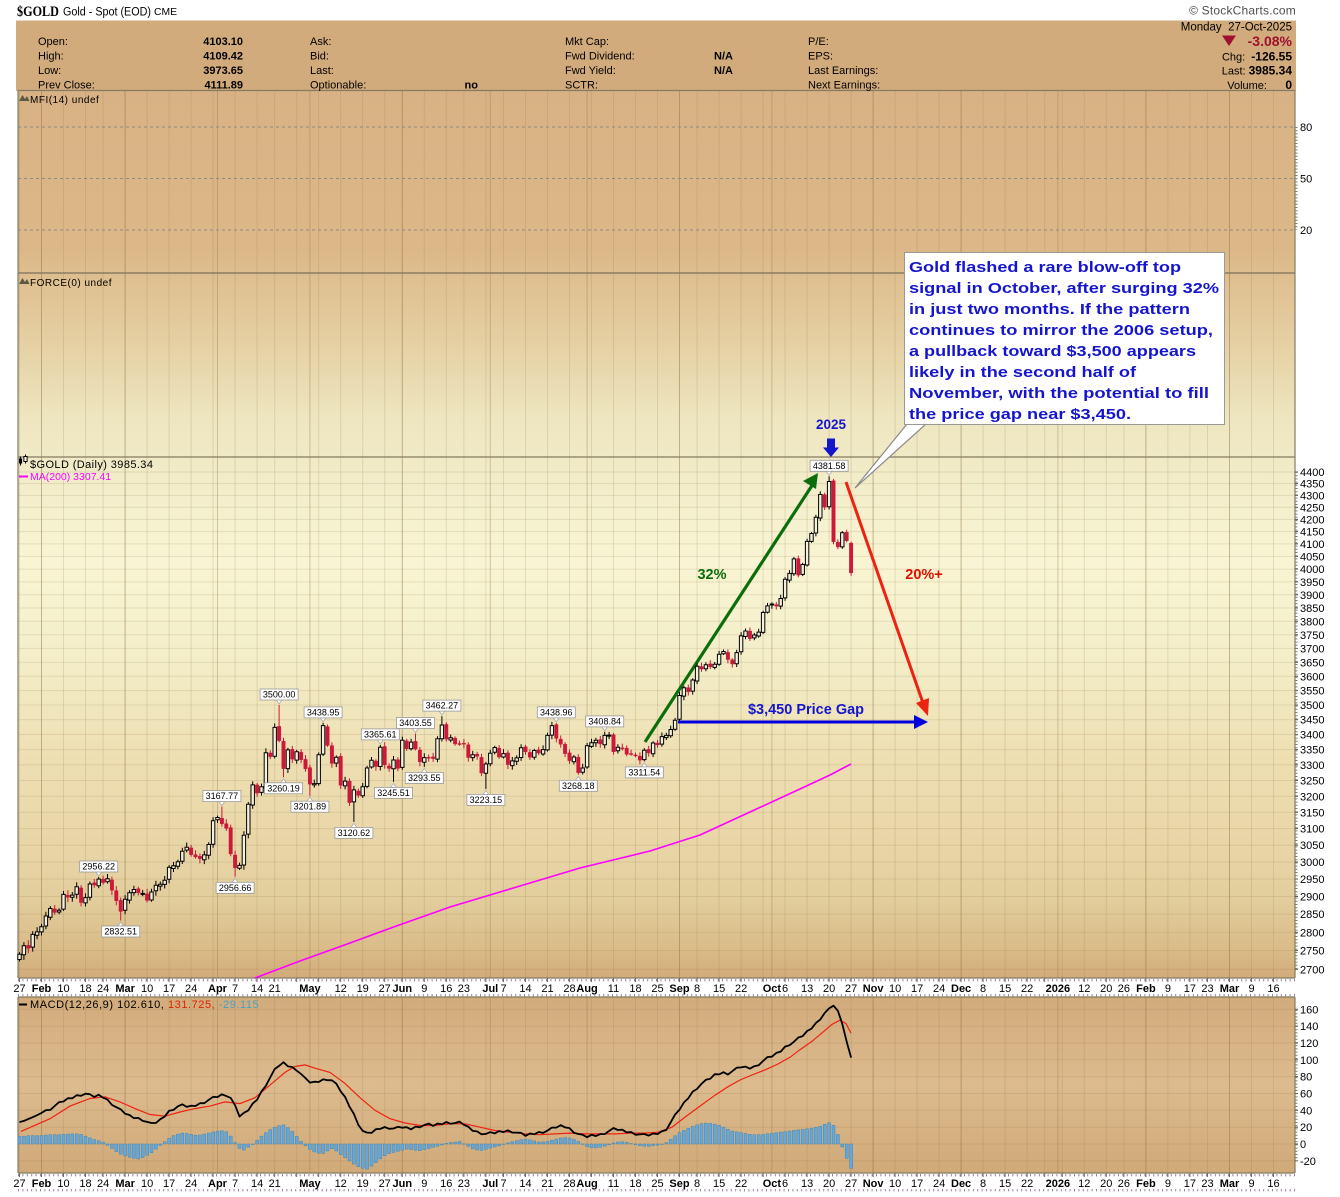 This screenshot has height=1197, width=1340. Describe the element at coordinates (1312, 485) in the screenshot. I see `svg-text: 4350` at that location.